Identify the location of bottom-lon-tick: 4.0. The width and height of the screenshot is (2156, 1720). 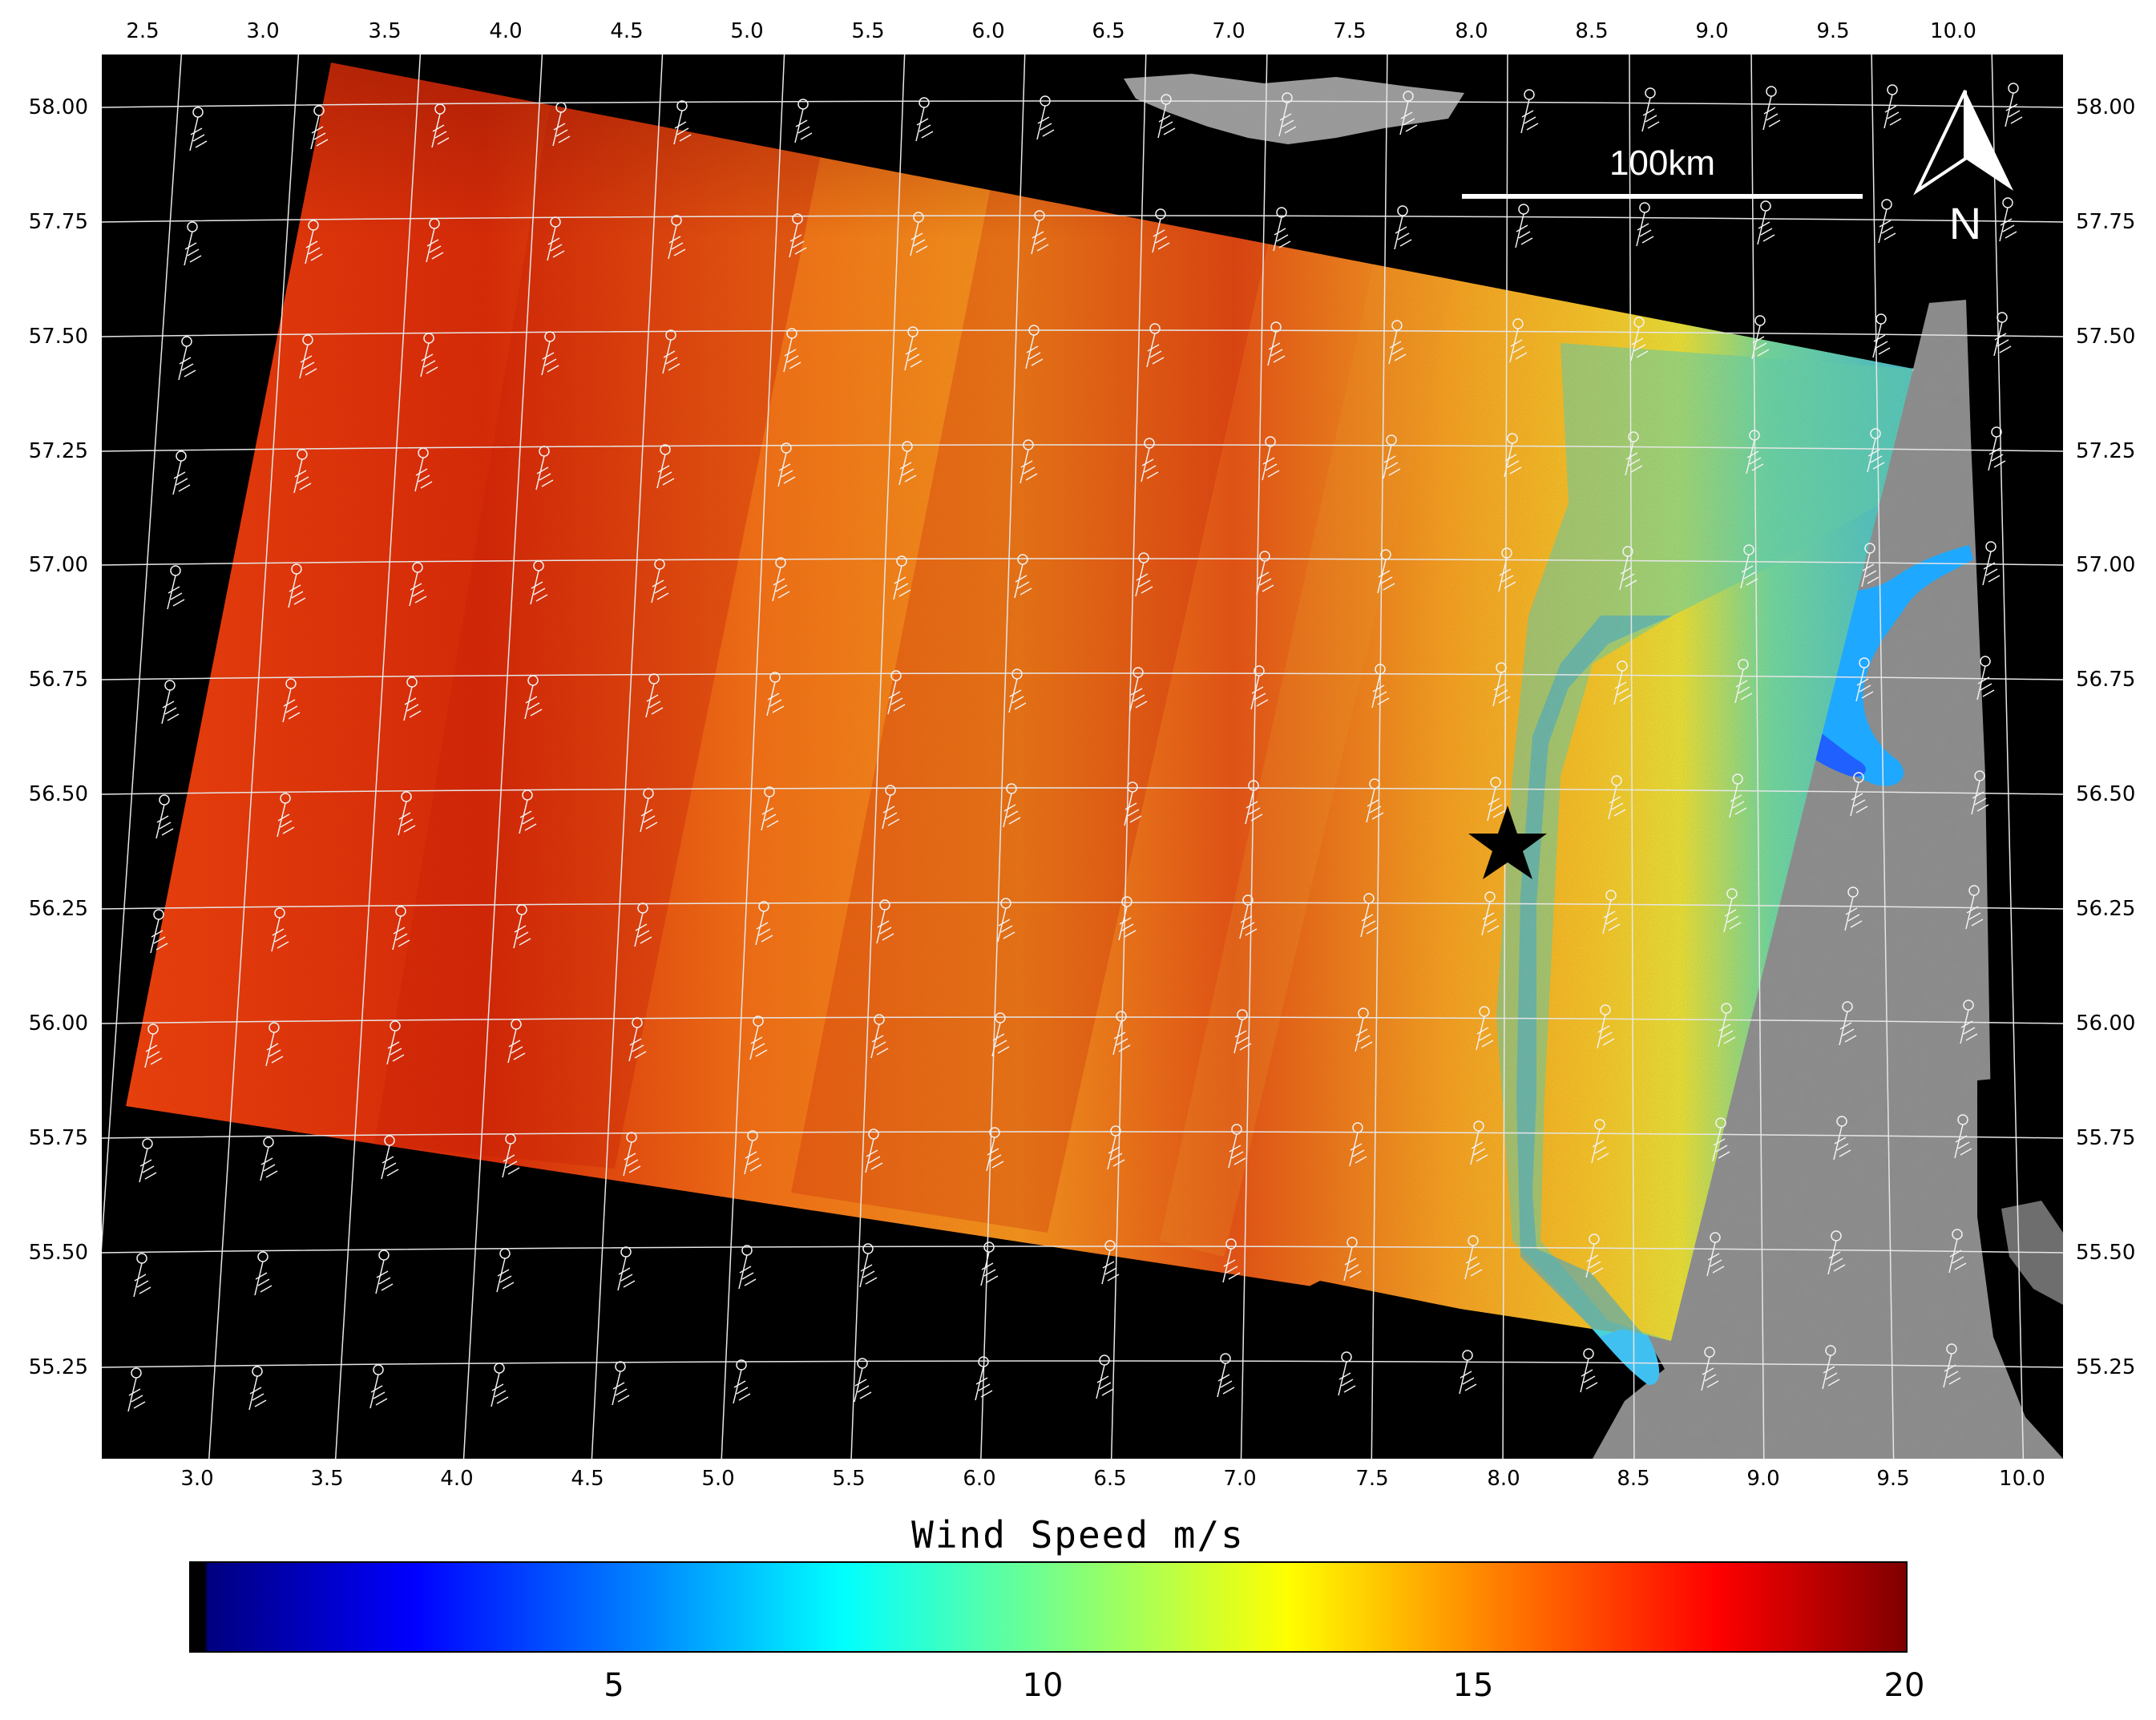
(457, 1479).